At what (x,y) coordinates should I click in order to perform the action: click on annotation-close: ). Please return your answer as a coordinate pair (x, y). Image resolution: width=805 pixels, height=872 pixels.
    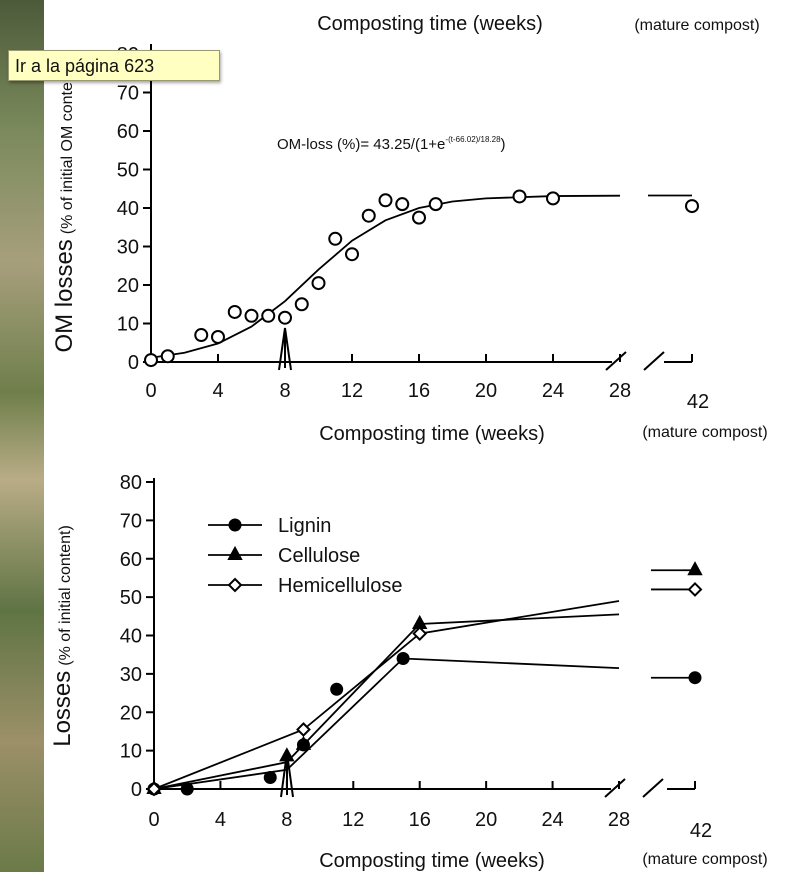
    Looking at the image, I should click on (503, 144).